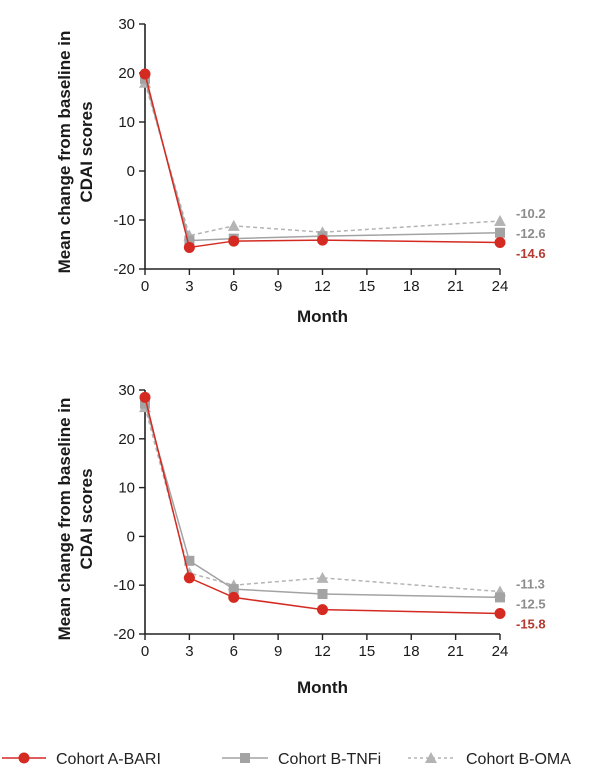  What do you see at coordinates (531, 233) in the screenshot?
I see `end-value-label: -12.6` at bounding box center [531, 233].